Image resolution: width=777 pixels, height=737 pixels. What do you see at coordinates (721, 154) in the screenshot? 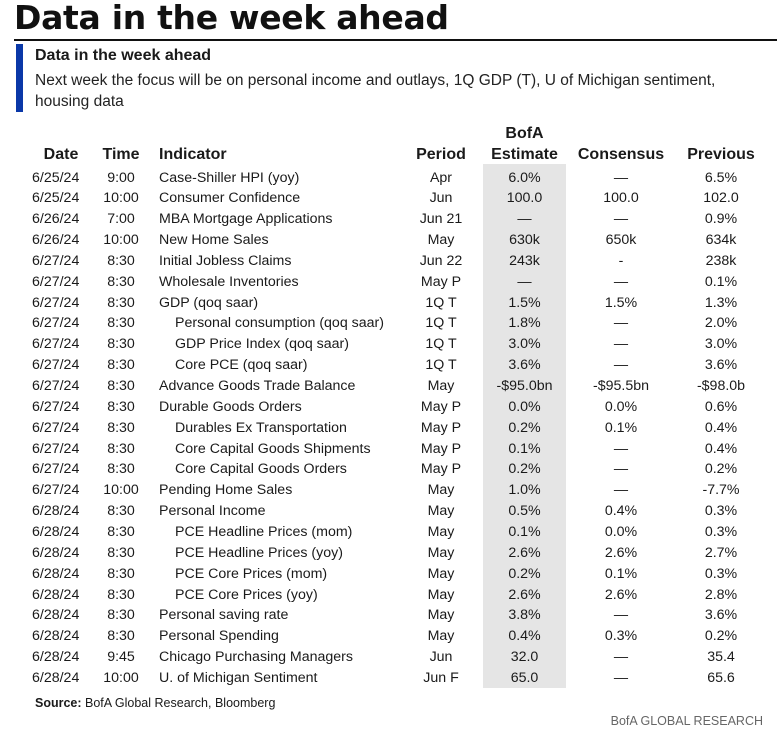
I see `column-header-previous: Previous` at bounding box center [721, 154].